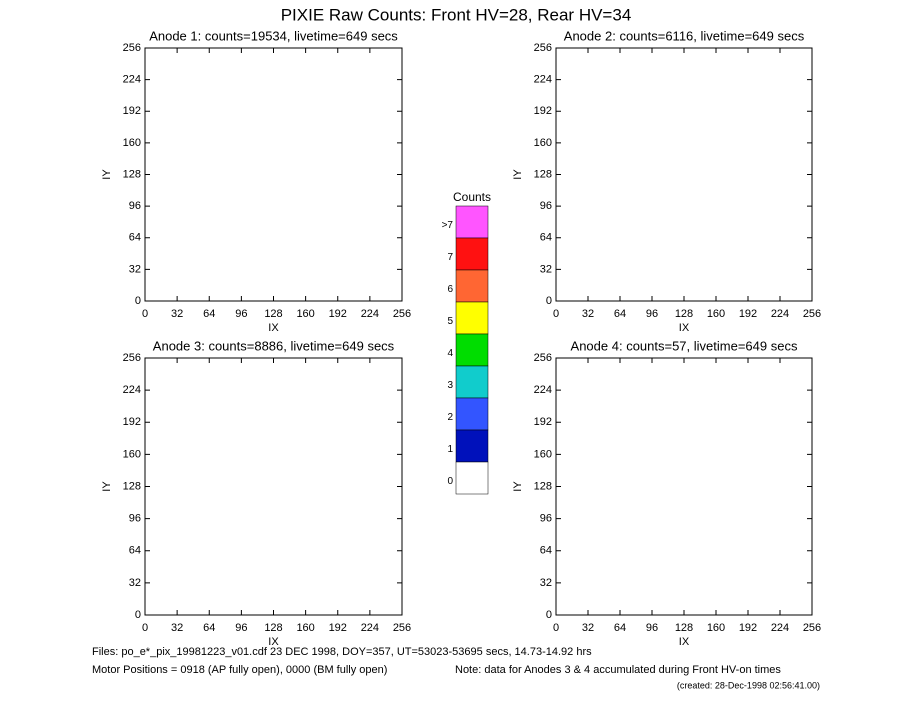 The image size is (913, 705). What do you see at coordinates (450, 257) in the screenshot?
I see `colorbar-label: 7` at bounding box center [450, 257].